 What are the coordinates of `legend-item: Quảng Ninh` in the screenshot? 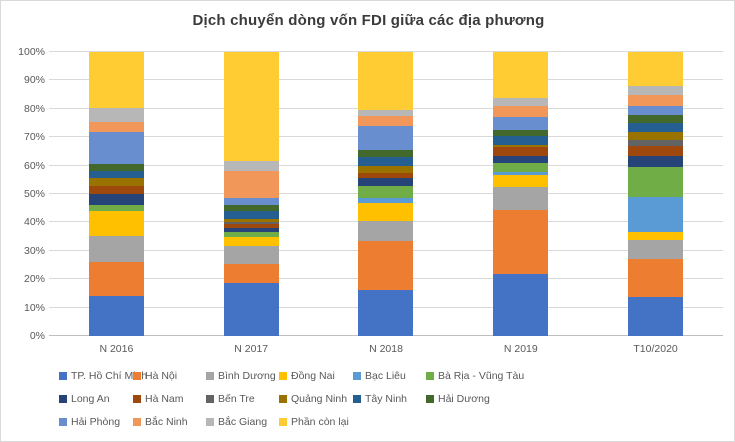 It's located at (316, 398).